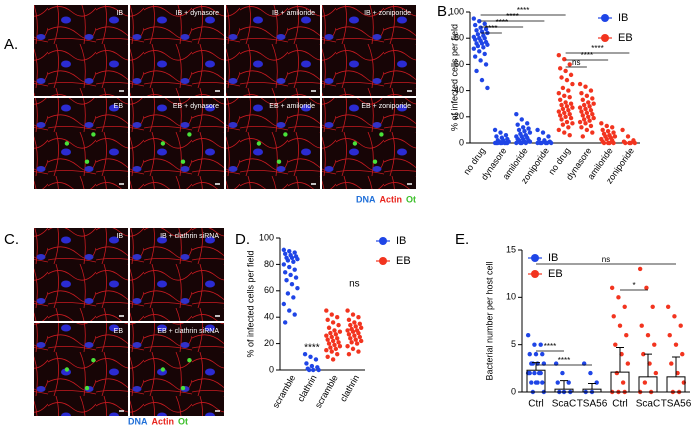 The image size is (700, 428). What do you see at coordinates (576, 62) in the screenshot?
I see `significance-label: ns` at bounding box center [576, 62].